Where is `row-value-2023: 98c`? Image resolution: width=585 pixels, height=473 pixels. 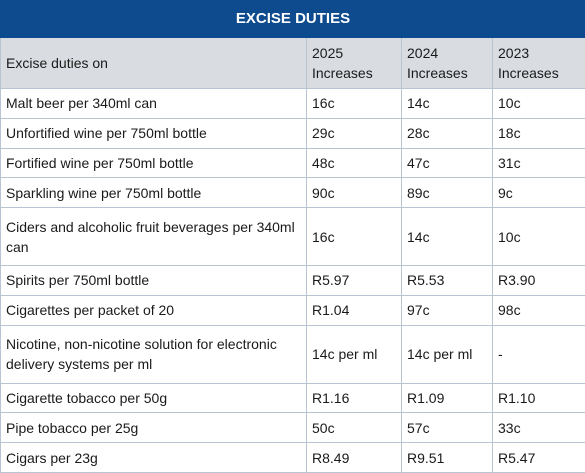
row-value-2023: 98c is located at coordinates (538, 310).